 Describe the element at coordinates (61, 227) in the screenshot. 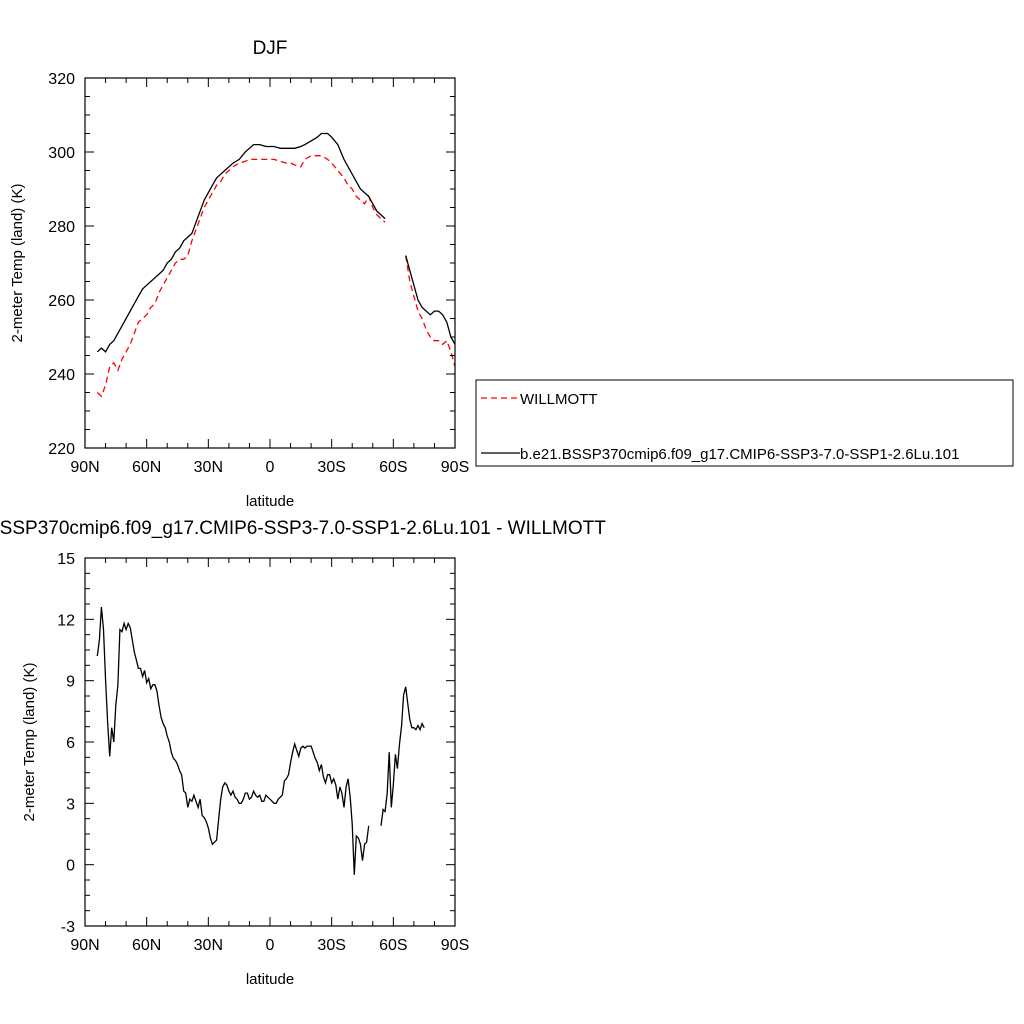

I see `y-tick-label: 280` at that location.